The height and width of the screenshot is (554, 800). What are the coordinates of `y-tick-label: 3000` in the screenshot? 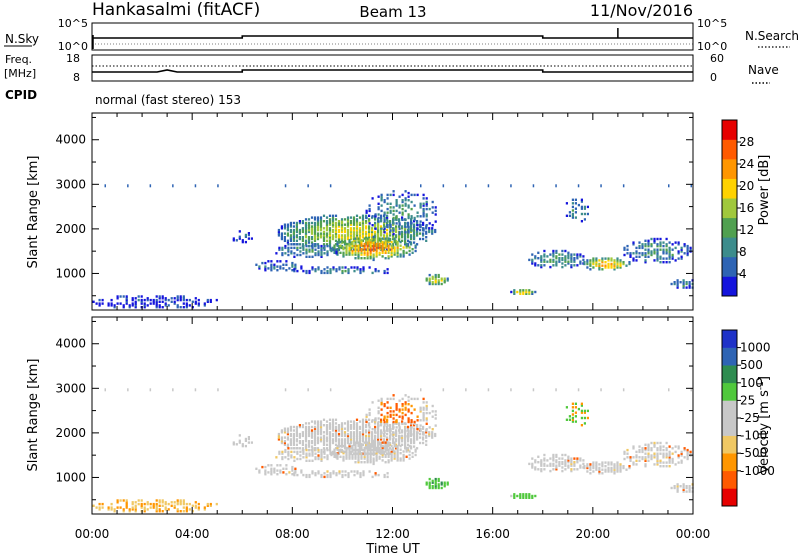 It's located at (70, 184).